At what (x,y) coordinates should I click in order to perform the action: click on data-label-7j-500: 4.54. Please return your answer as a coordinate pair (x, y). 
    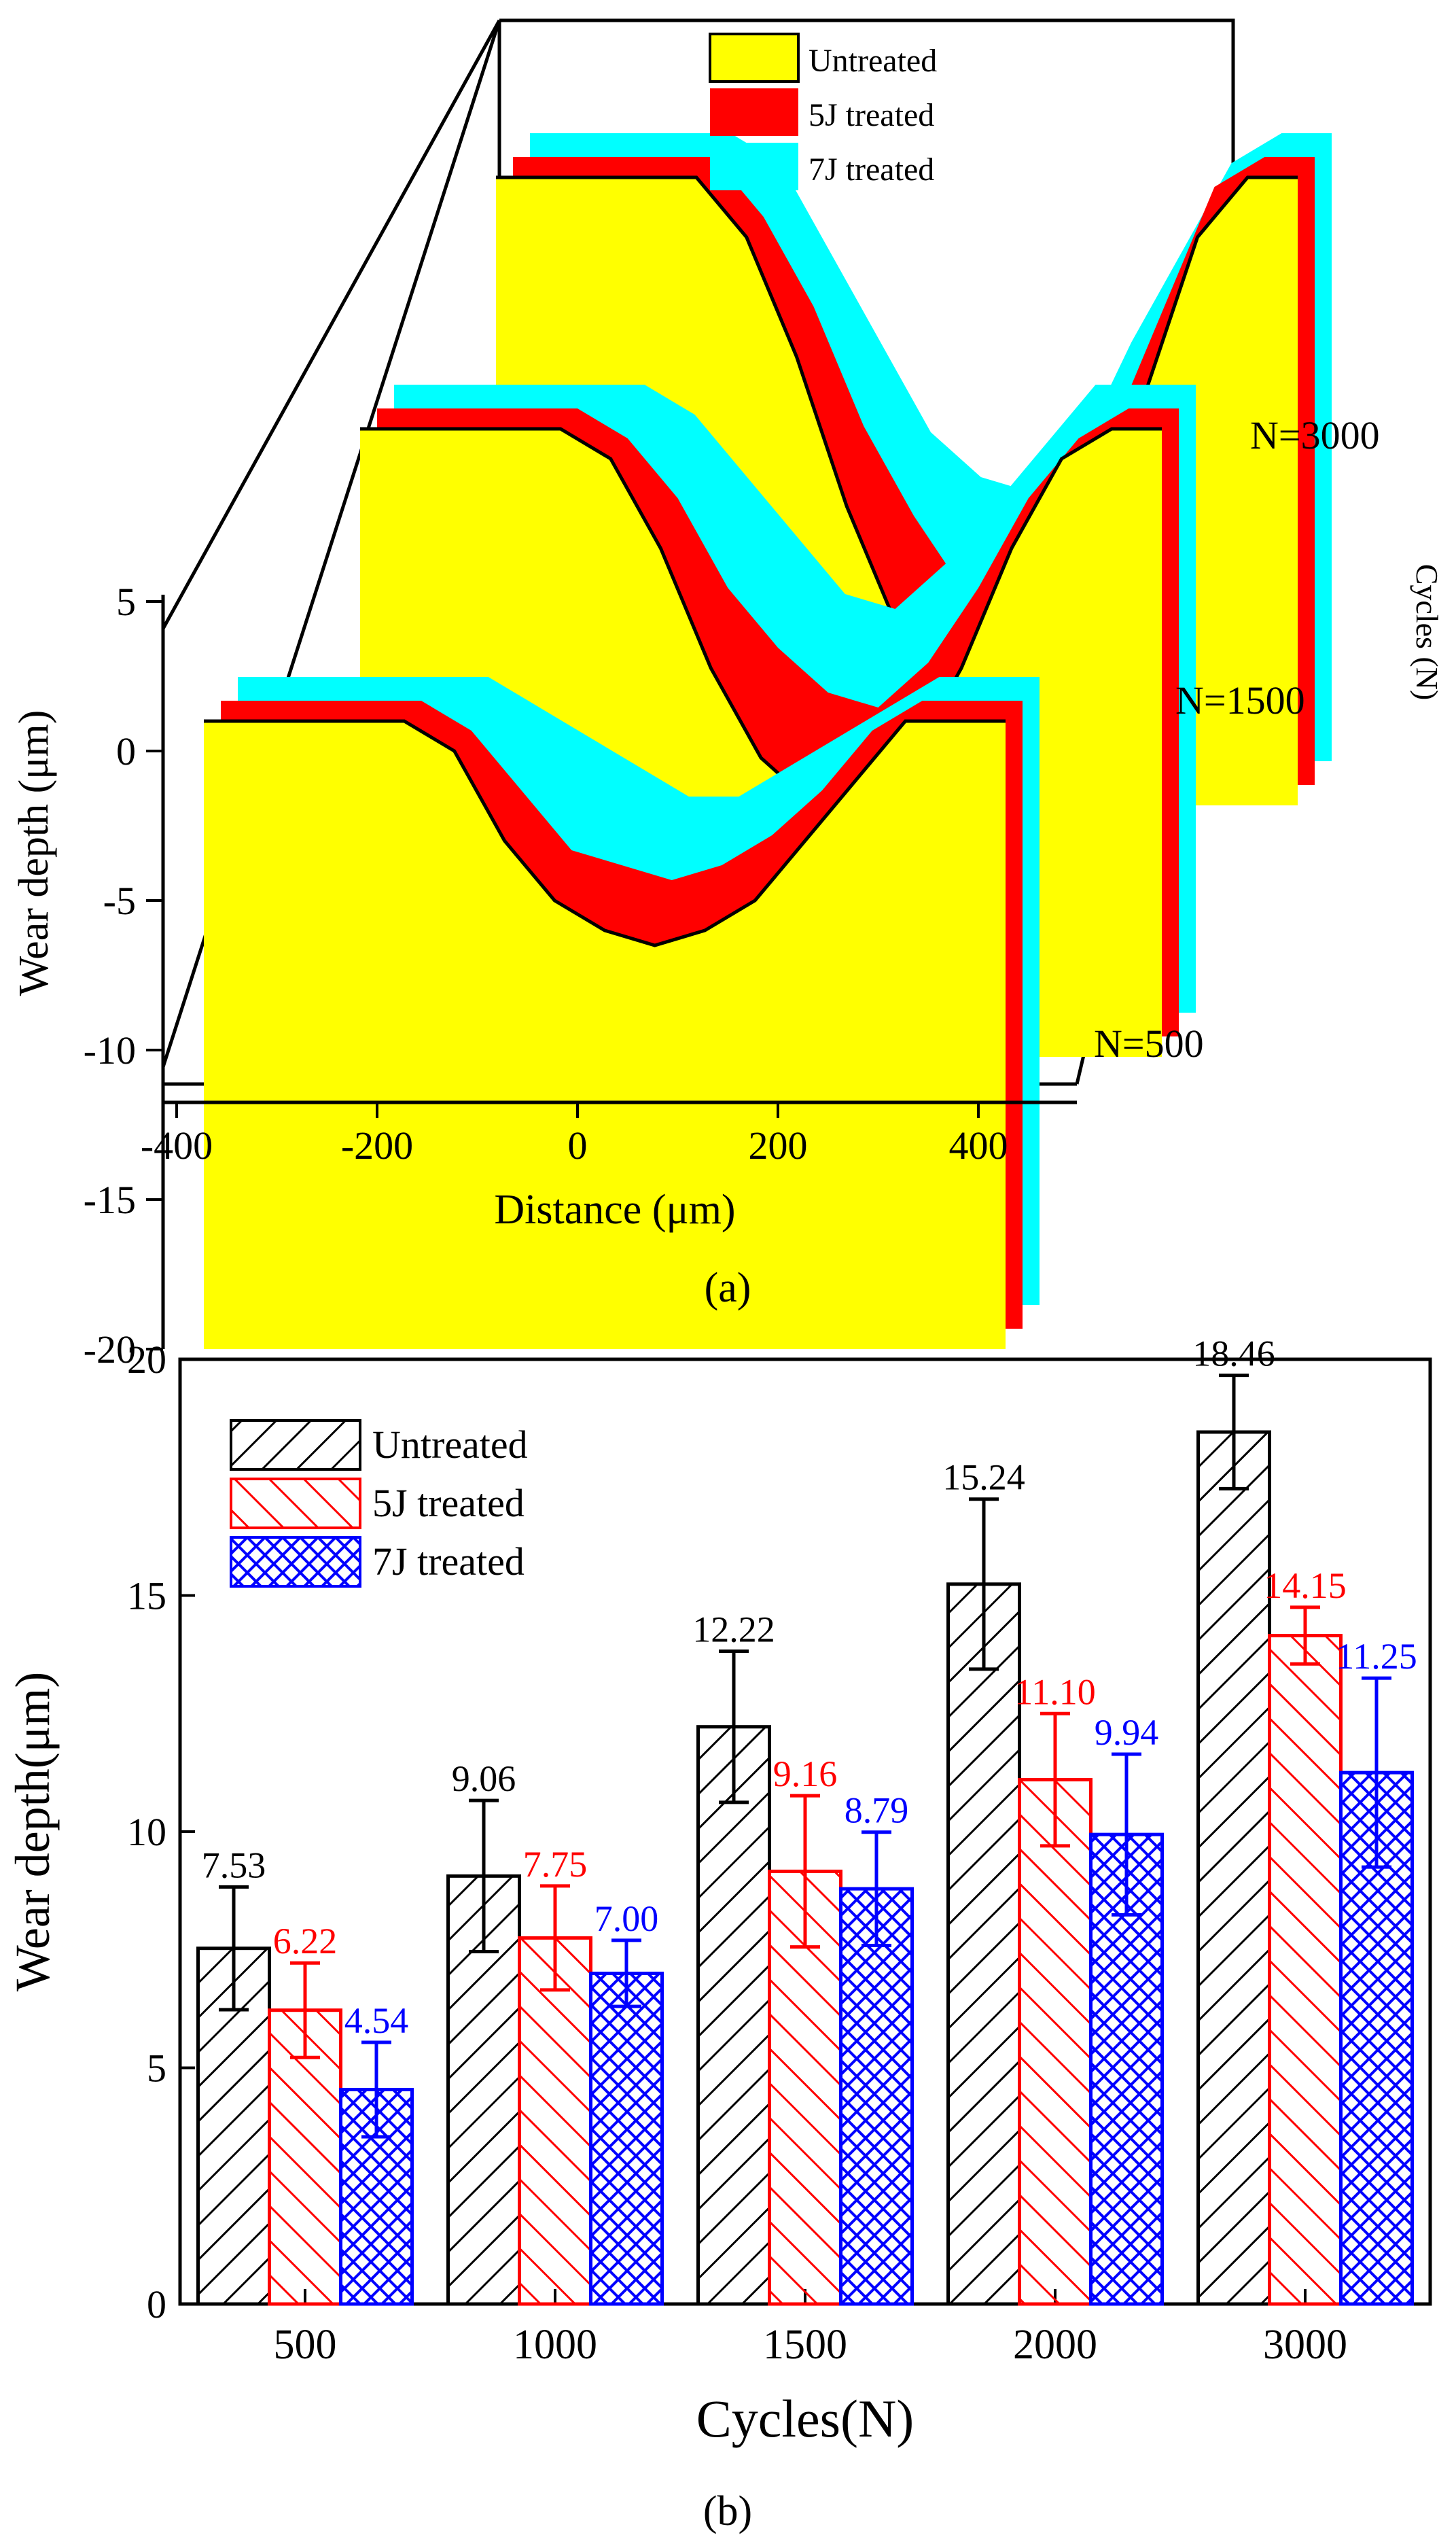
    Looking at the image, I should click on (376, 2020).